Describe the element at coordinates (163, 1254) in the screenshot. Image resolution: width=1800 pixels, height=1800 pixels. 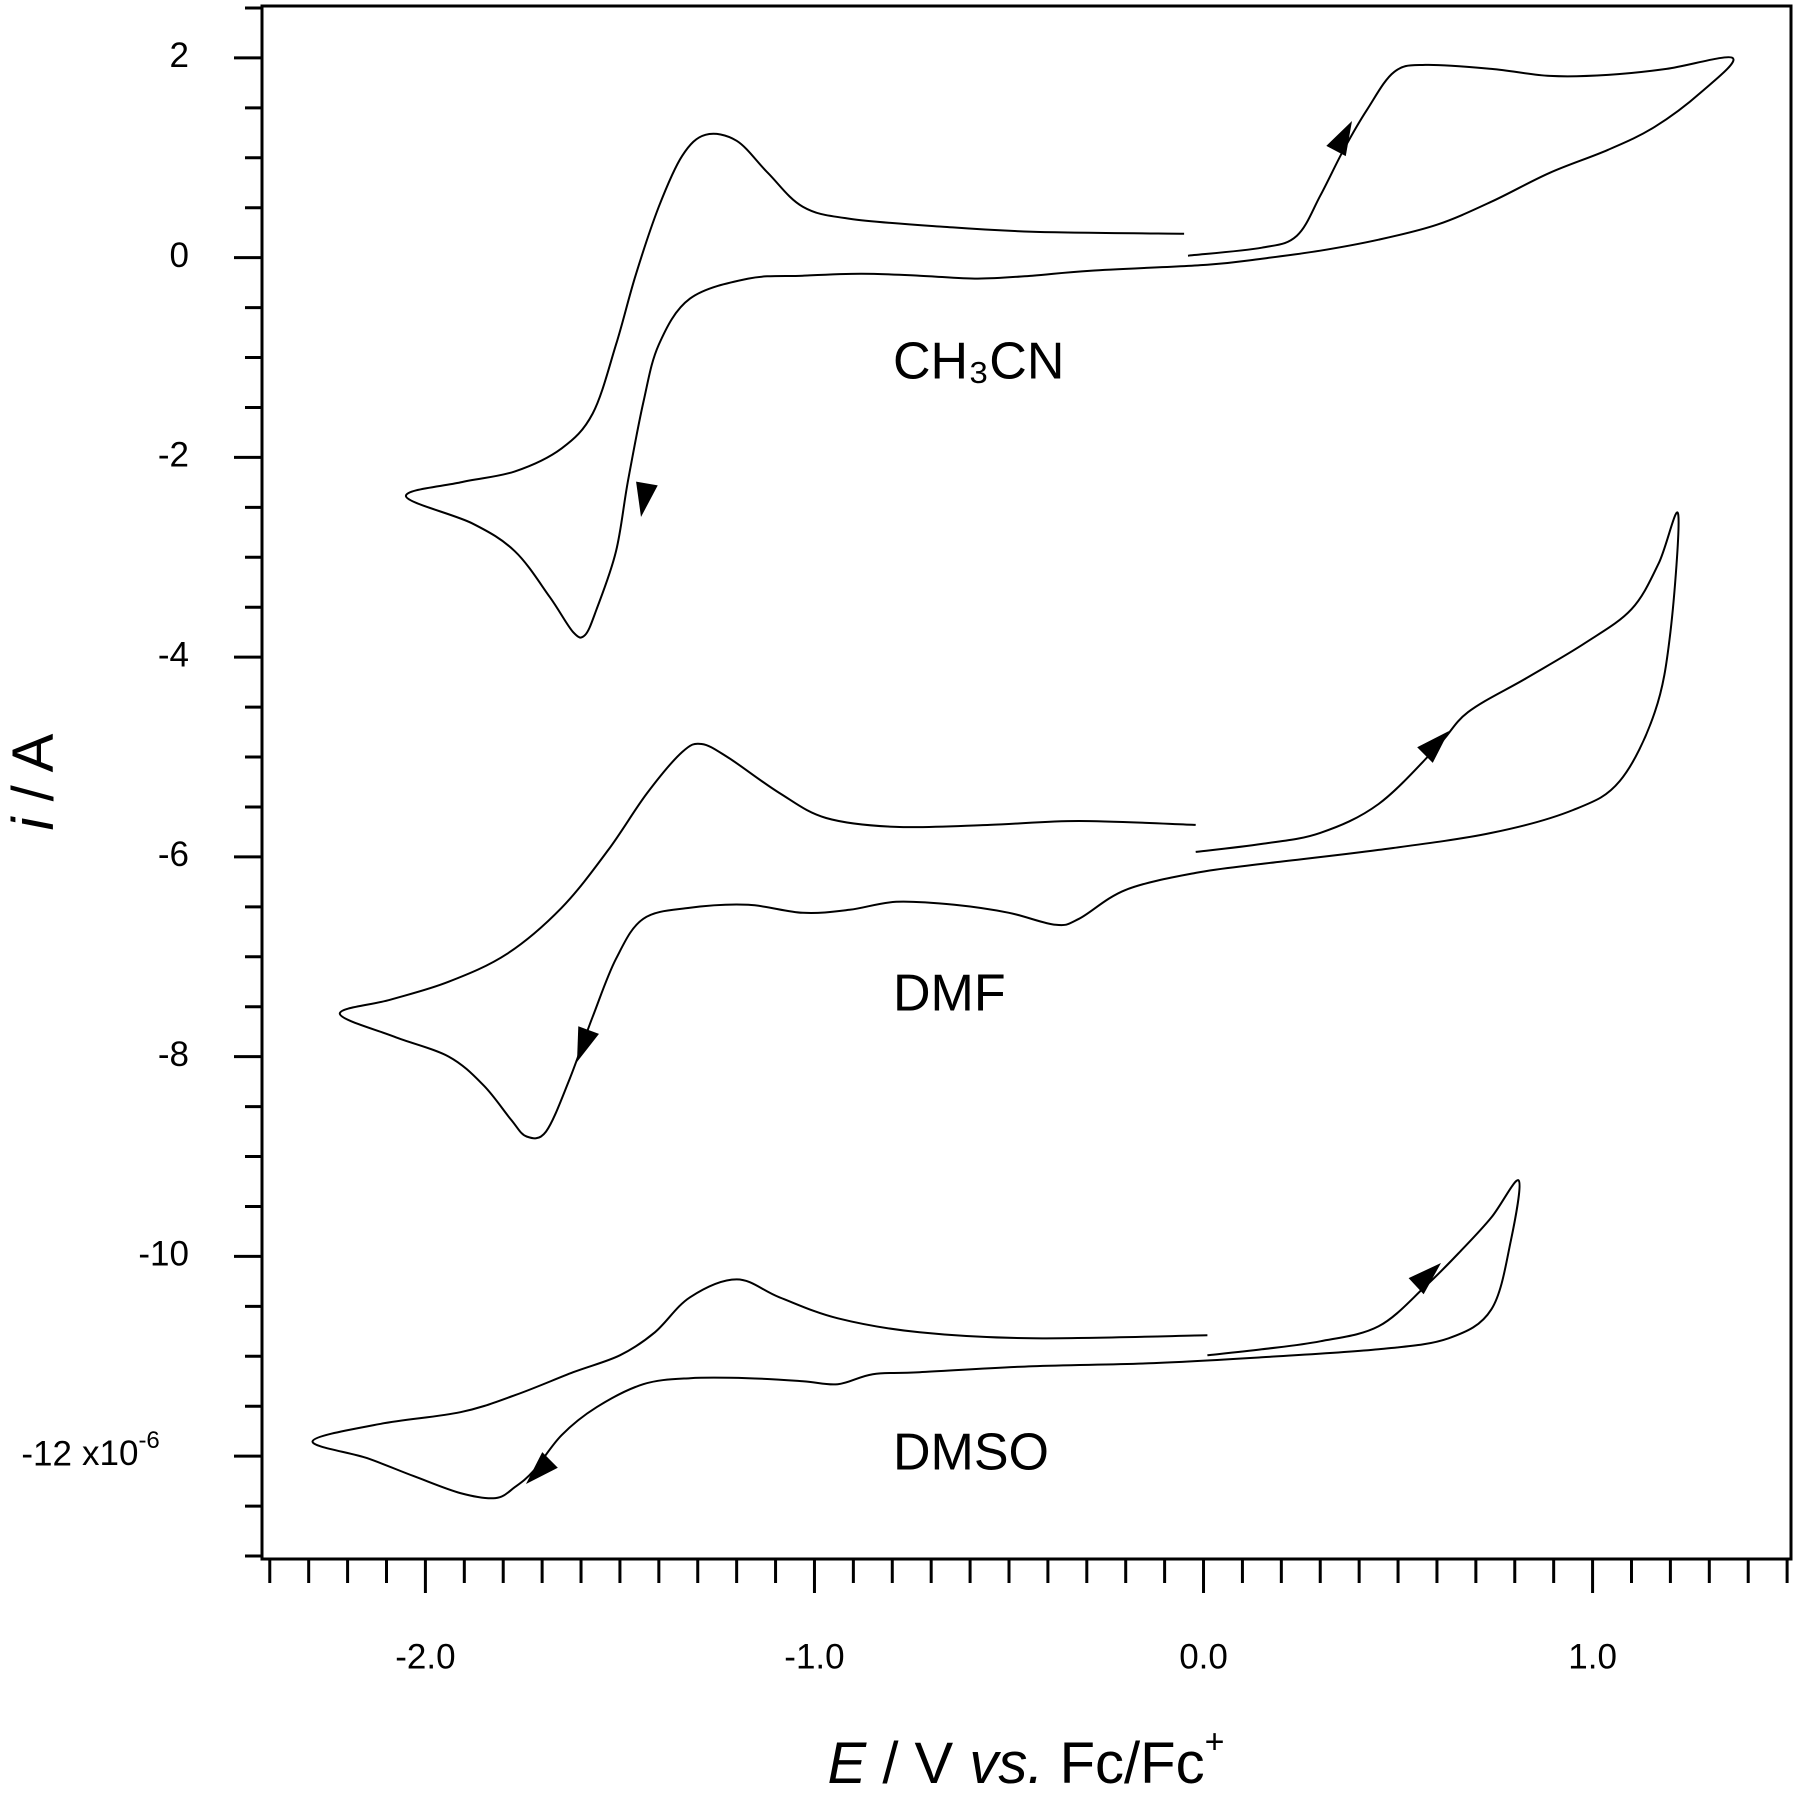
I see `y-tick-label: -10` at that location.